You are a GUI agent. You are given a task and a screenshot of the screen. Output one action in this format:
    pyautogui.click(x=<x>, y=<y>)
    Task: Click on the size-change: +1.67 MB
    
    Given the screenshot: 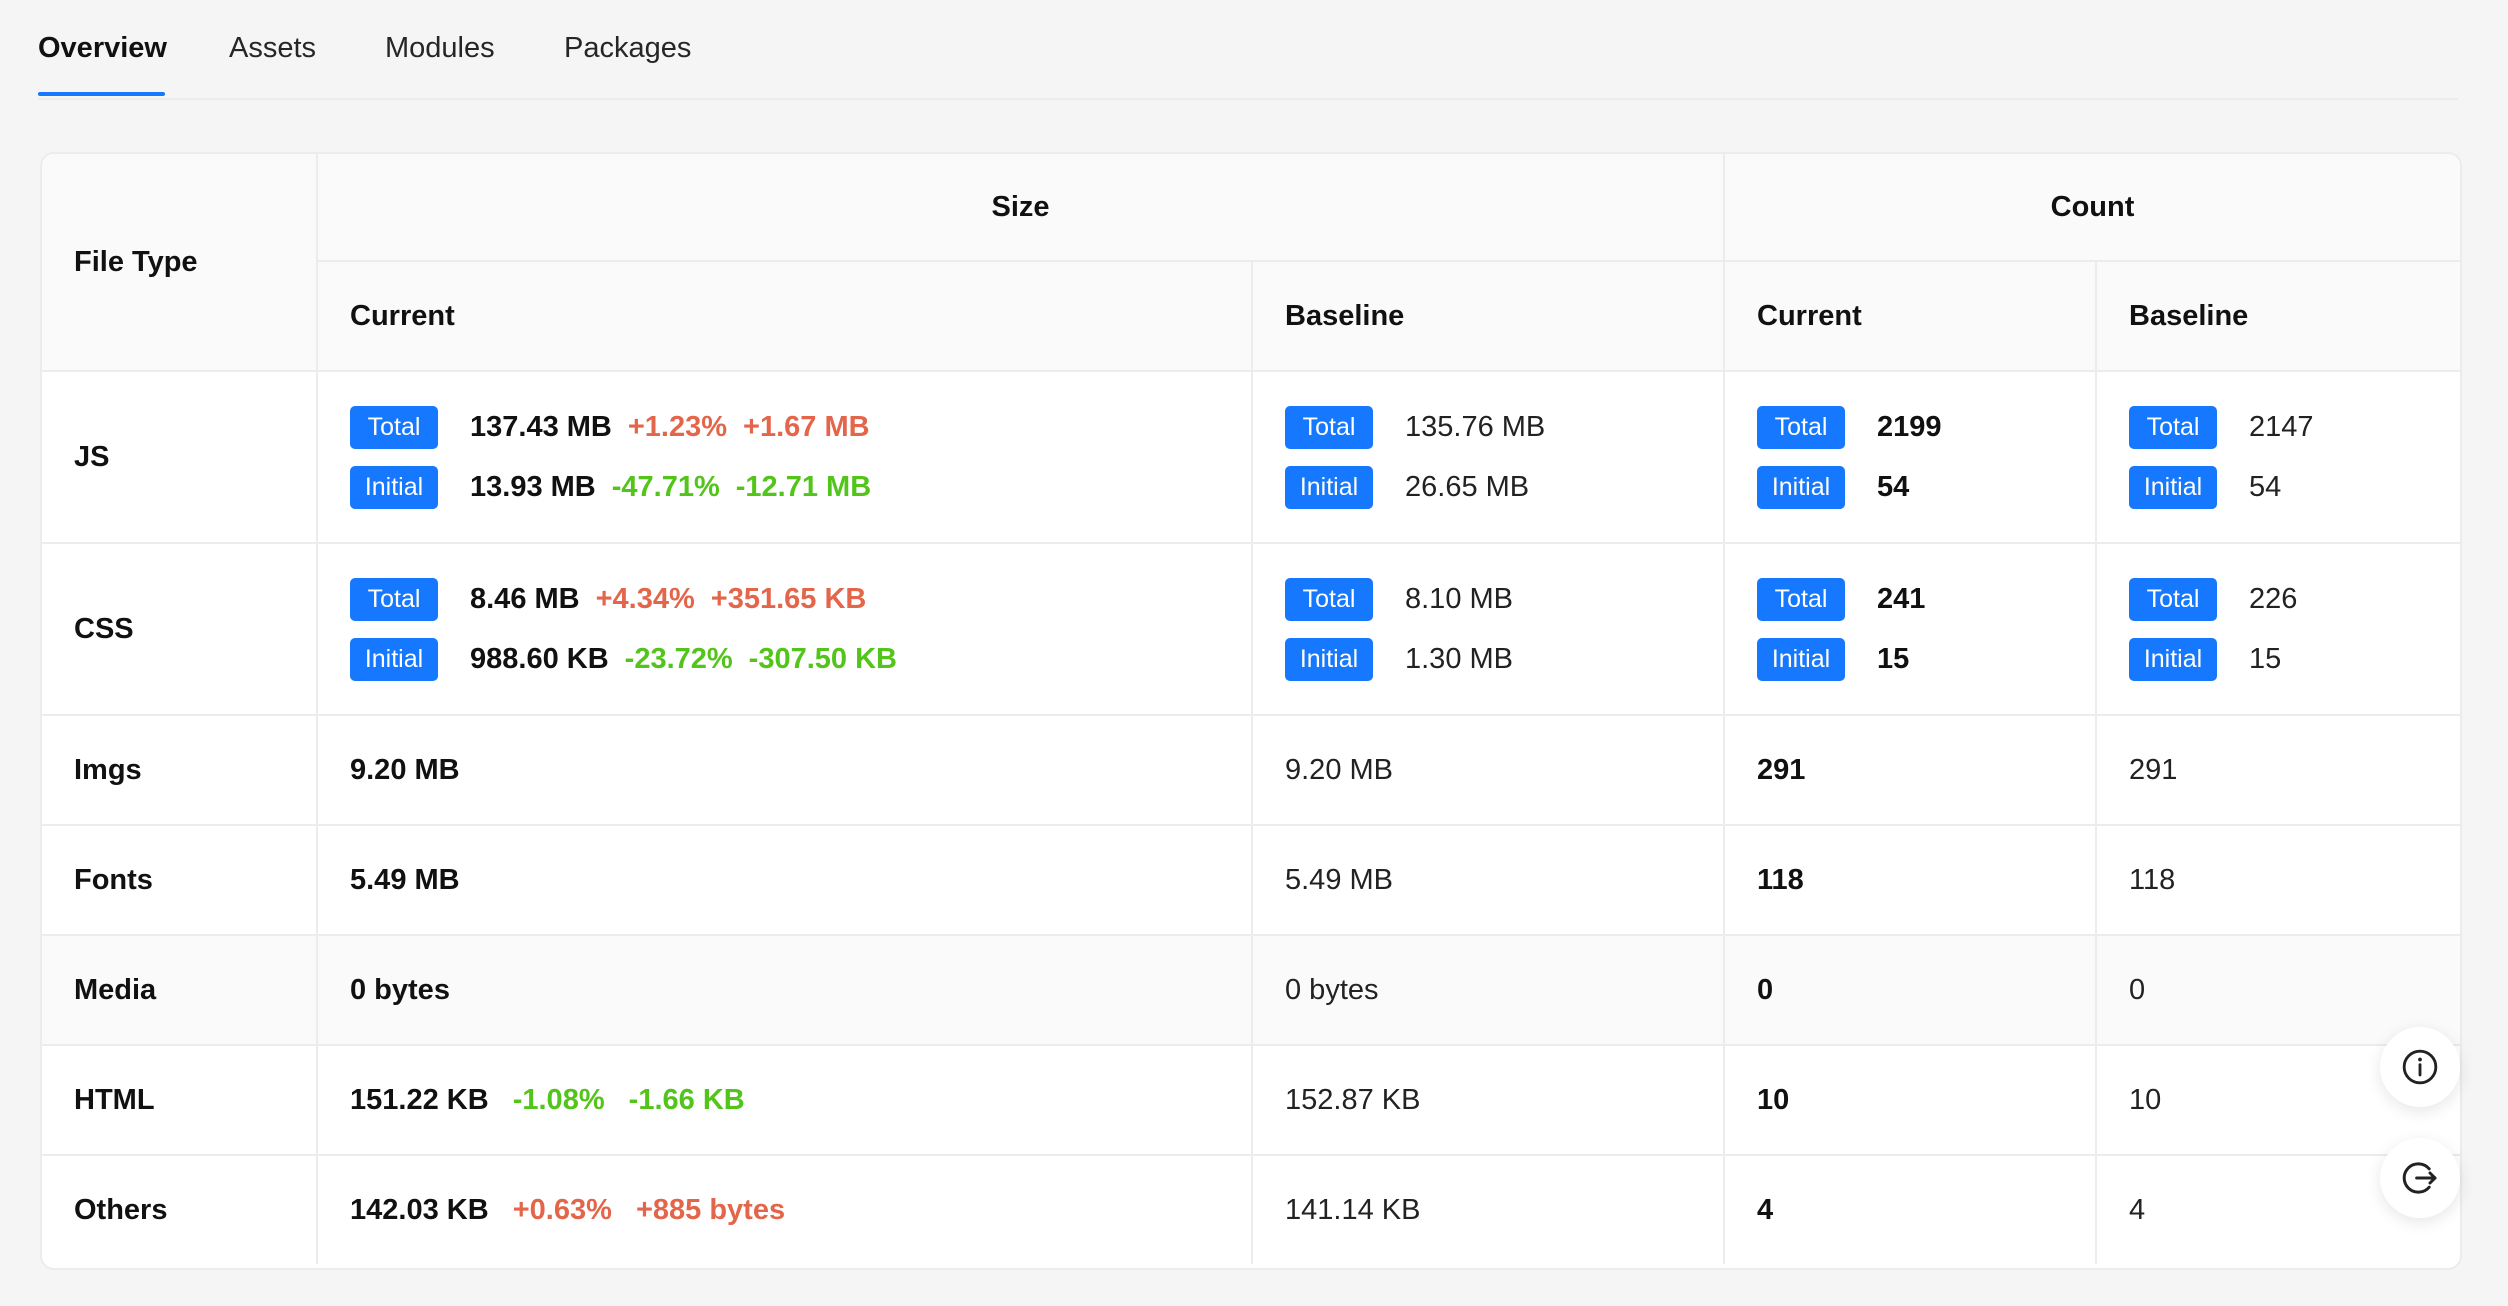 What is the action you would take?
    pyautogui.click(x=806, y=426)
    